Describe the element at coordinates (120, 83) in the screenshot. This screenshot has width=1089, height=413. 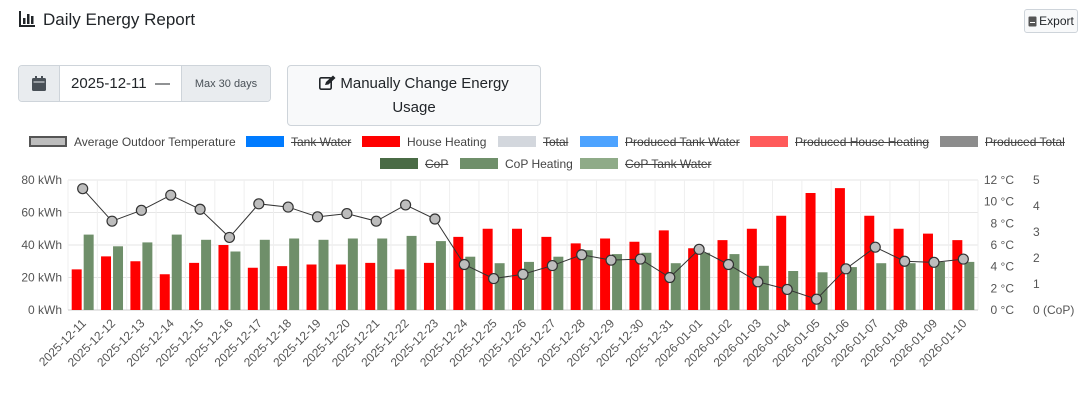
I see `date-range-input` at that location.